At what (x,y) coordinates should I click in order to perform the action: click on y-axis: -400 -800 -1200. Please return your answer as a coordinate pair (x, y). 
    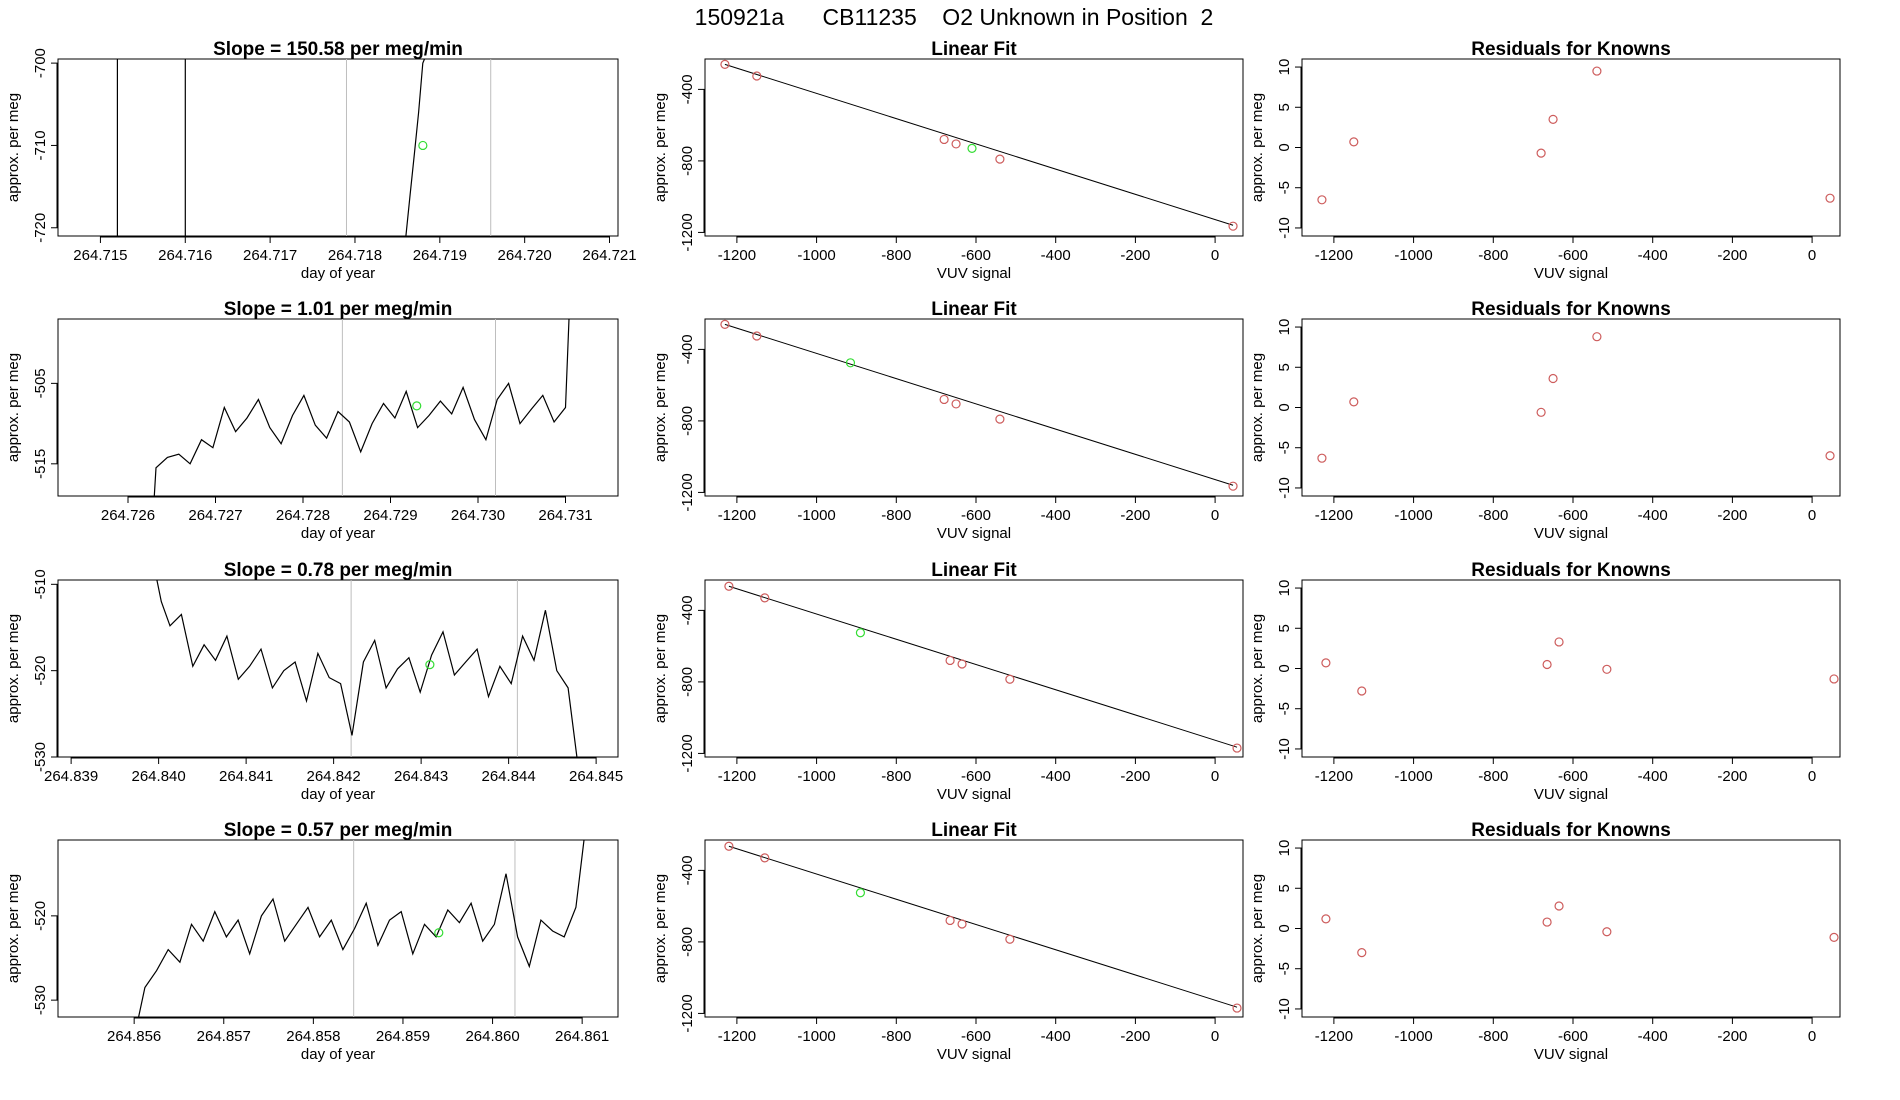
    Looking at the image, I should click on (692, 423).